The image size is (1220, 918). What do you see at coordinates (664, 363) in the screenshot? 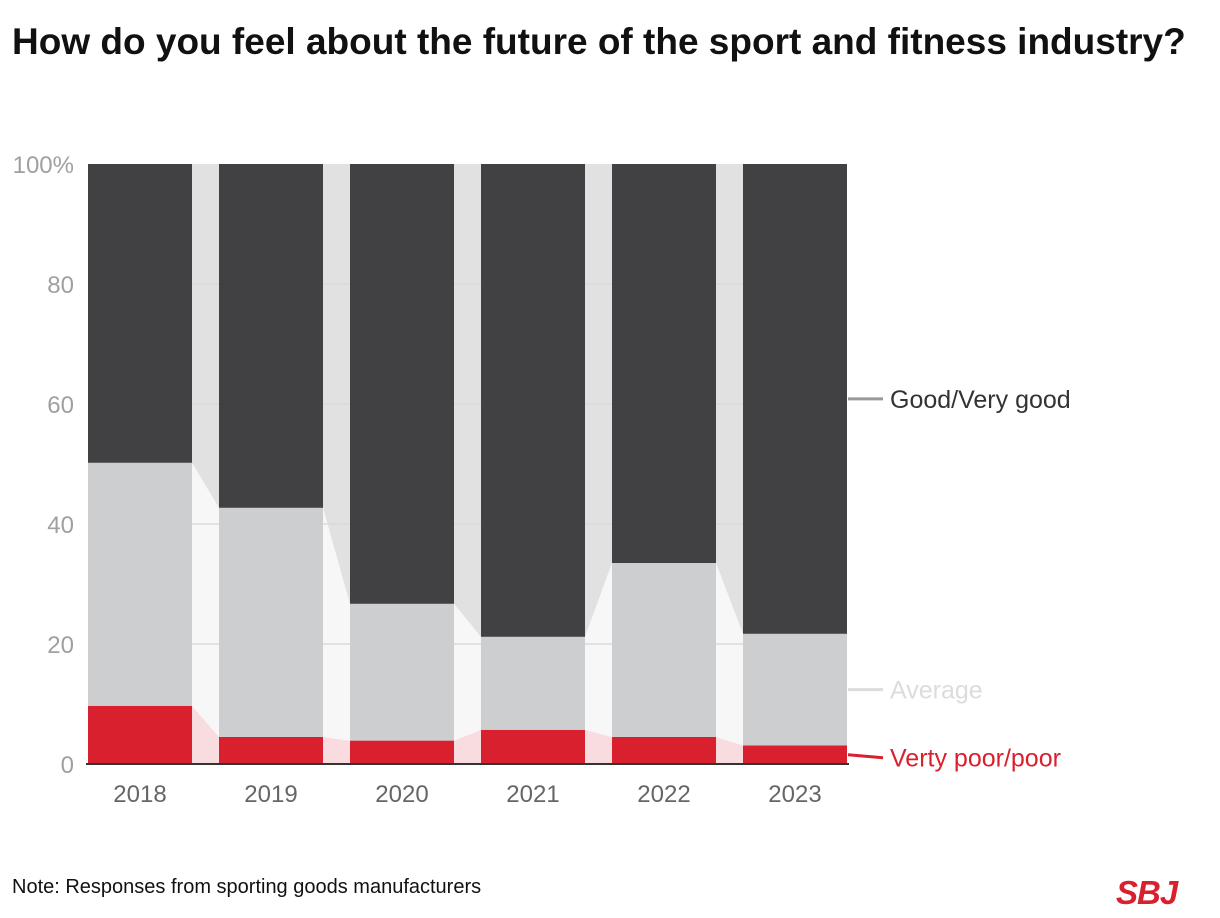
I see `bar-2022-good-very-good` at bounding box center [664, 363].